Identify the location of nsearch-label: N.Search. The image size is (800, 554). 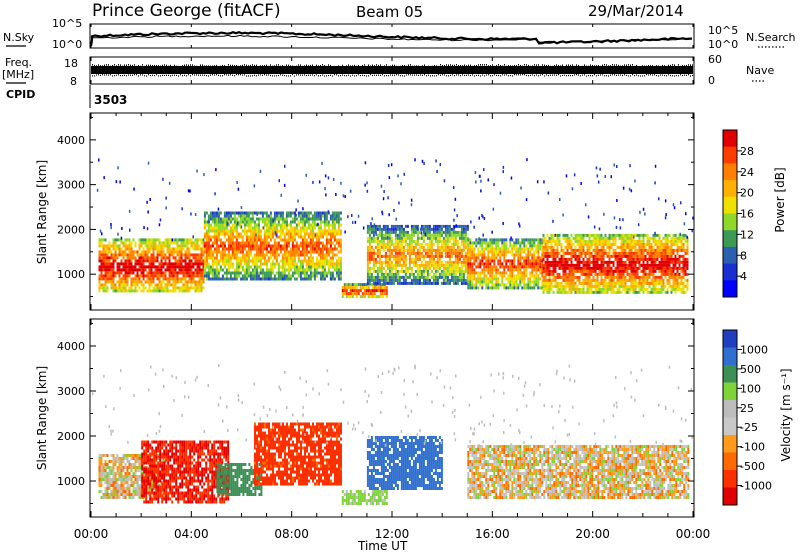
(771, 37).